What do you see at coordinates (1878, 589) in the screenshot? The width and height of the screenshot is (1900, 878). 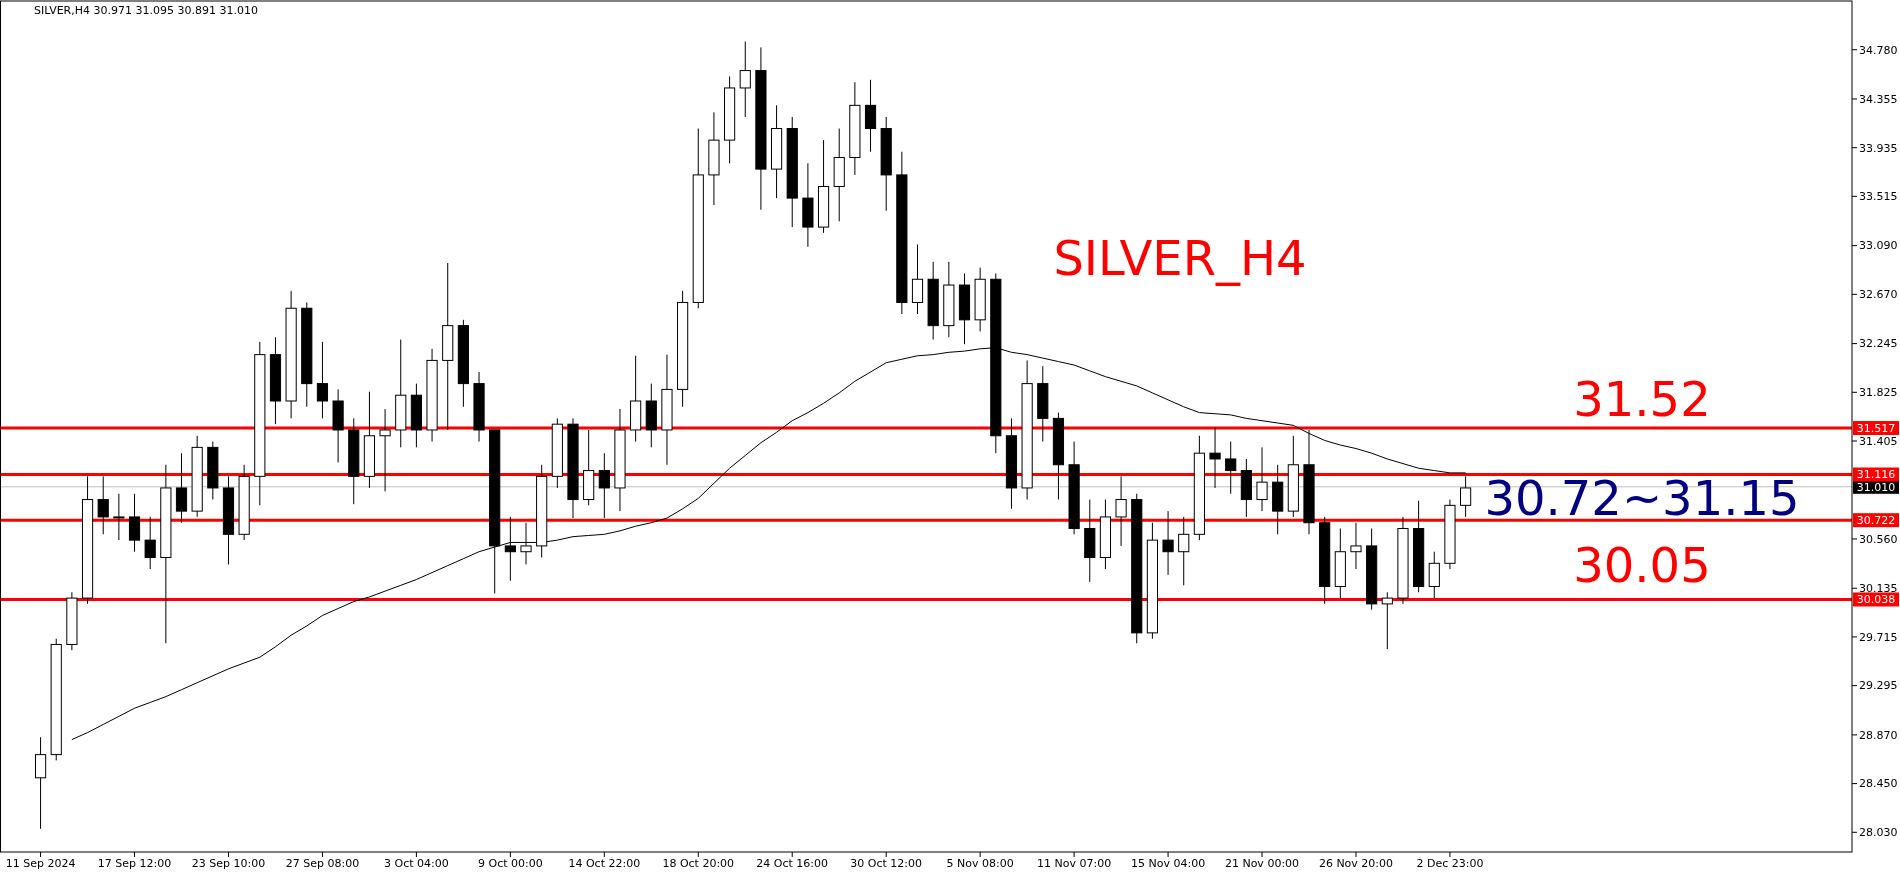 I see `y-tick-label: 30.135` at bounding box center [1878, 589].